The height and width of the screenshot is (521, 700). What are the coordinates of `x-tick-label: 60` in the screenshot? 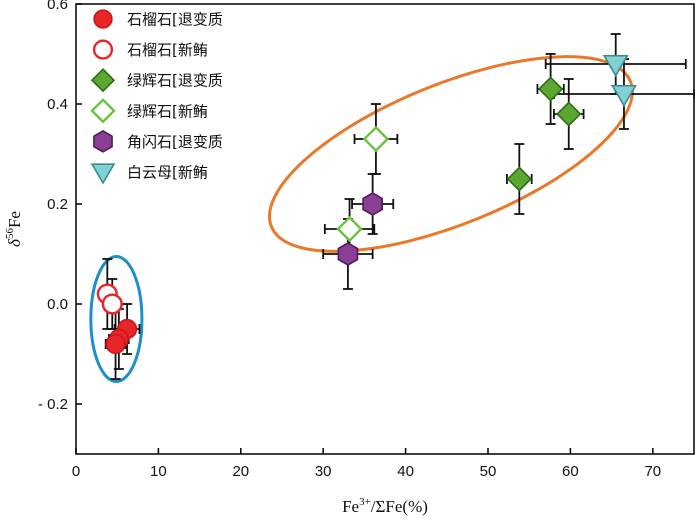 It's located at (570, 471).